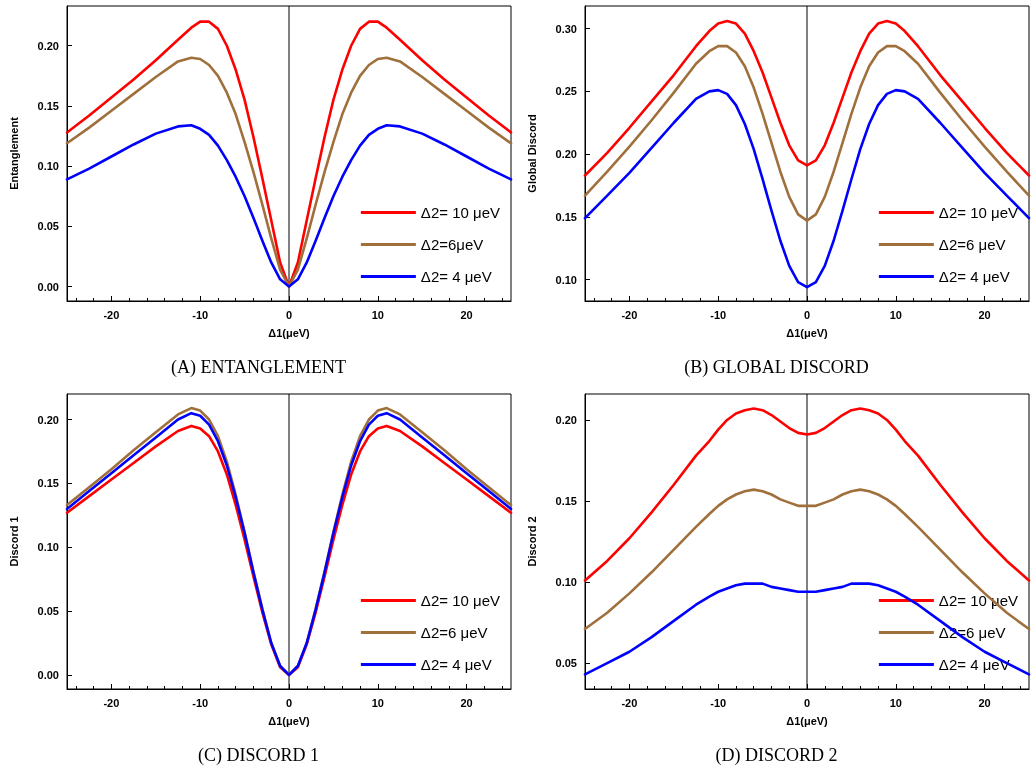 This screenshot has width=1035, height=775. What do you see at coordinates (13, 541) in the screenshot?
I see `y-axis-title: Discord 1` at bounding box center [13, 541].